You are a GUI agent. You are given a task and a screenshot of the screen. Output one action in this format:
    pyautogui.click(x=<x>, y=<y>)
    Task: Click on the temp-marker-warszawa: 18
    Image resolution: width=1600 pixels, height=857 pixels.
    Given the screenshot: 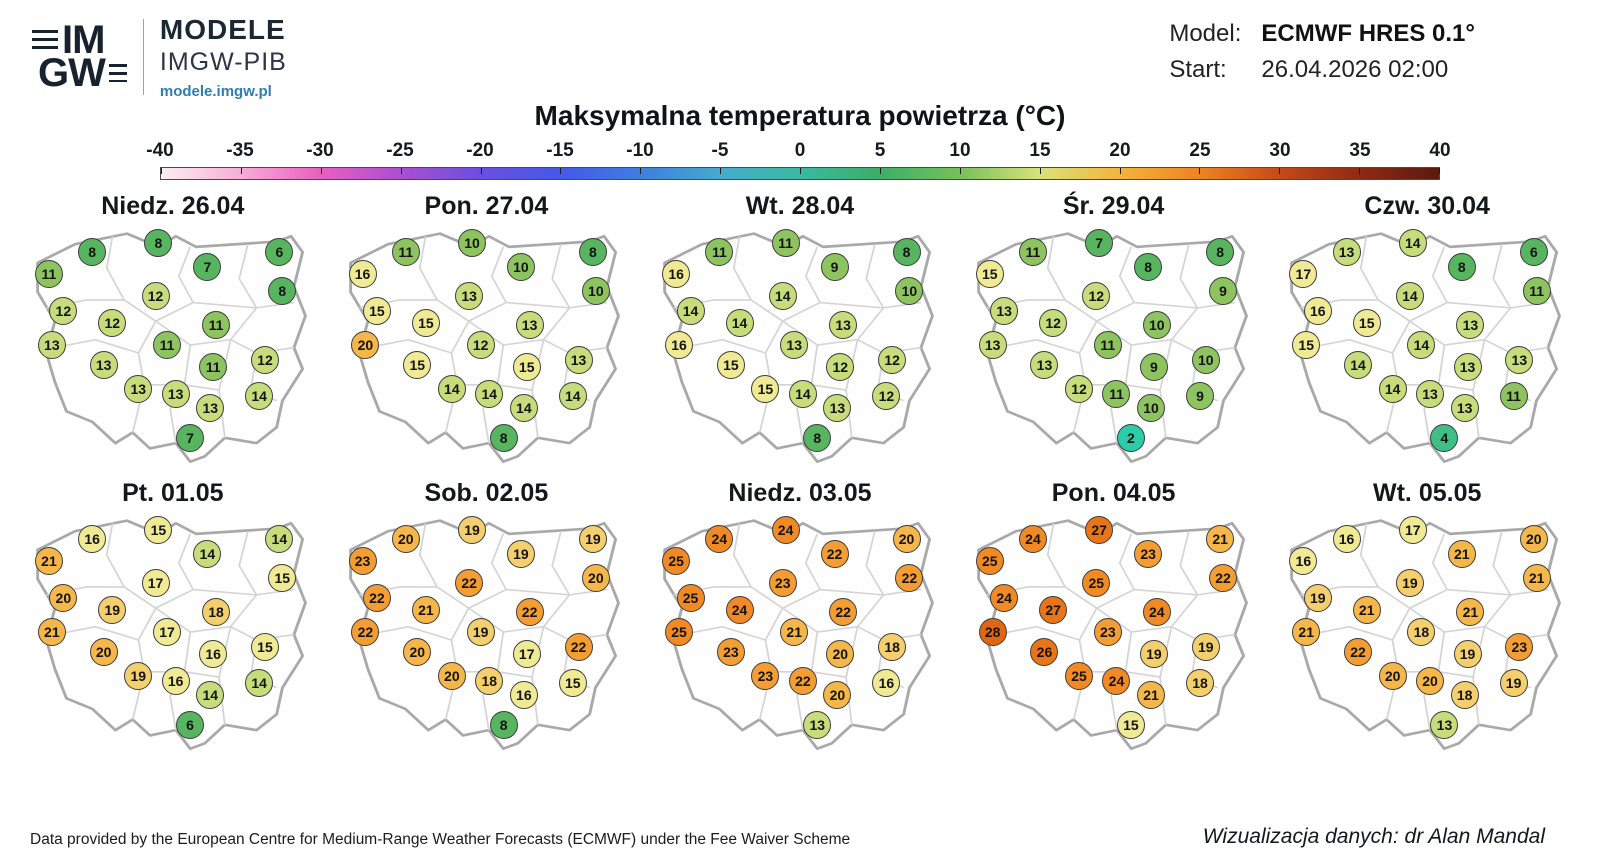 What is the action you would take?
    pyautogui.click(x=215, y=612)
    